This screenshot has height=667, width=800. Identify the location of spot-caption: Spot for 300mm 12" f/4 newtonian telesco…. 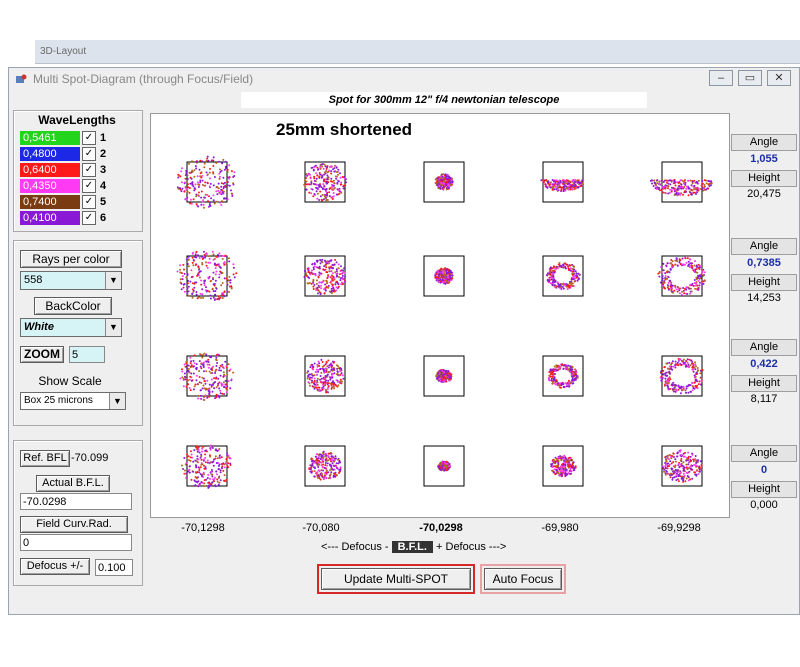
(444, 100).